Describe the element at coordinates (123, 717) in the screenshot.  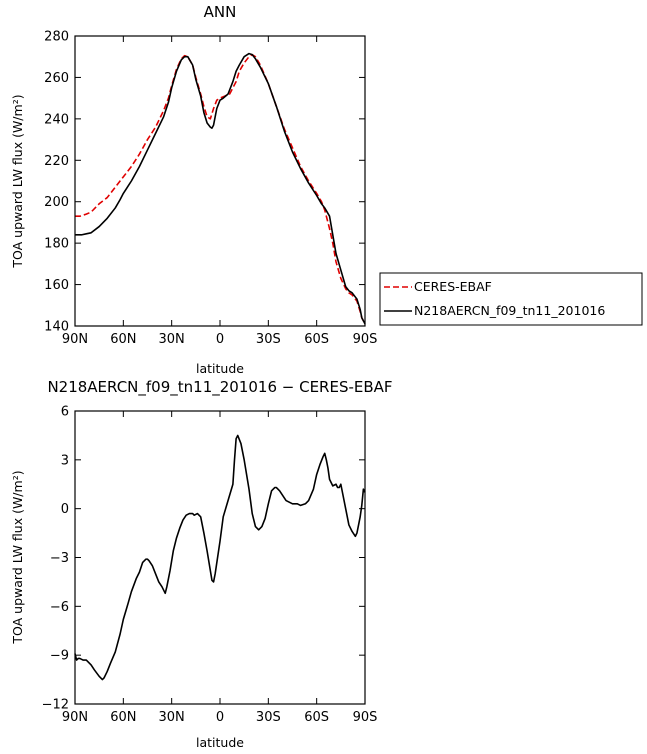
I see `bottom-x-tick-label: 60N` at that location.